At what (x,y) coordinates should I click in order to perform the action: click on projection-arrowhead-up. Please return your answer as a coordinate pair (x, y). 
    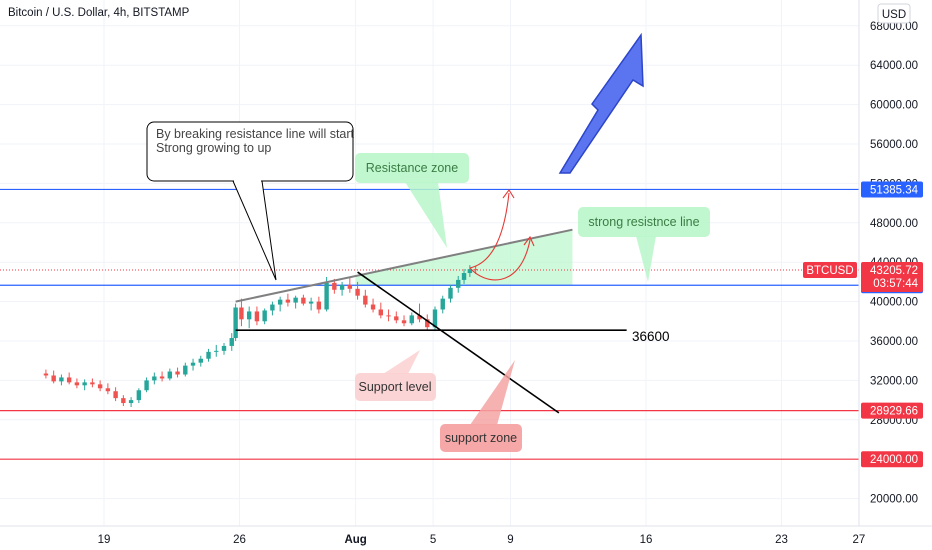
    Looking at the image, I should click on (508, 194).